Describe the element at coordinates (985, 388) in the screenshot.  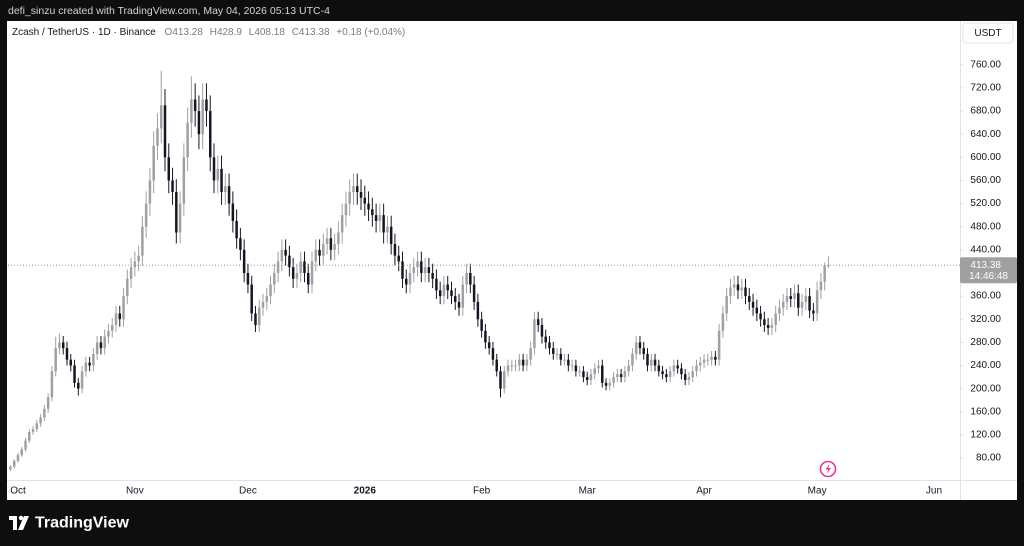
I see `y-tick-label: 200.00` at that location.